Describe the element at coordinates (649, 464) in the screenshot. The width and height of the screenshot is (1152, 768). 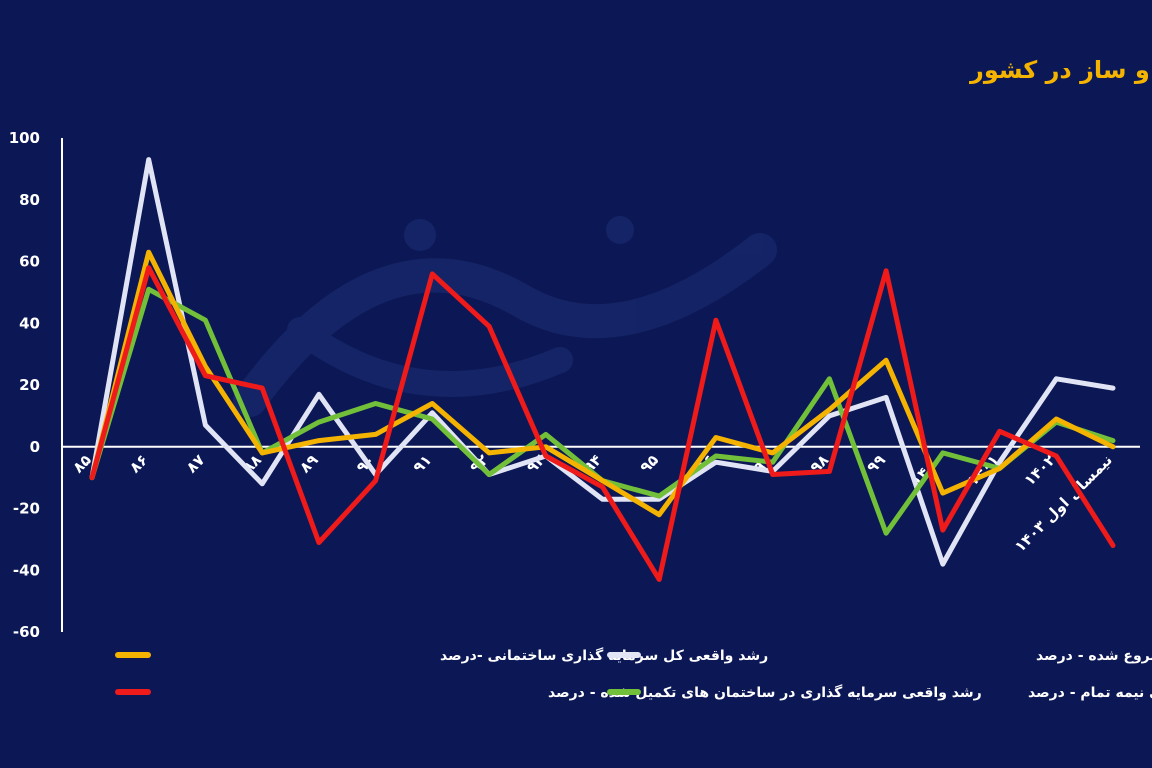
I see `x-tick-label: ۹۵` at that location.